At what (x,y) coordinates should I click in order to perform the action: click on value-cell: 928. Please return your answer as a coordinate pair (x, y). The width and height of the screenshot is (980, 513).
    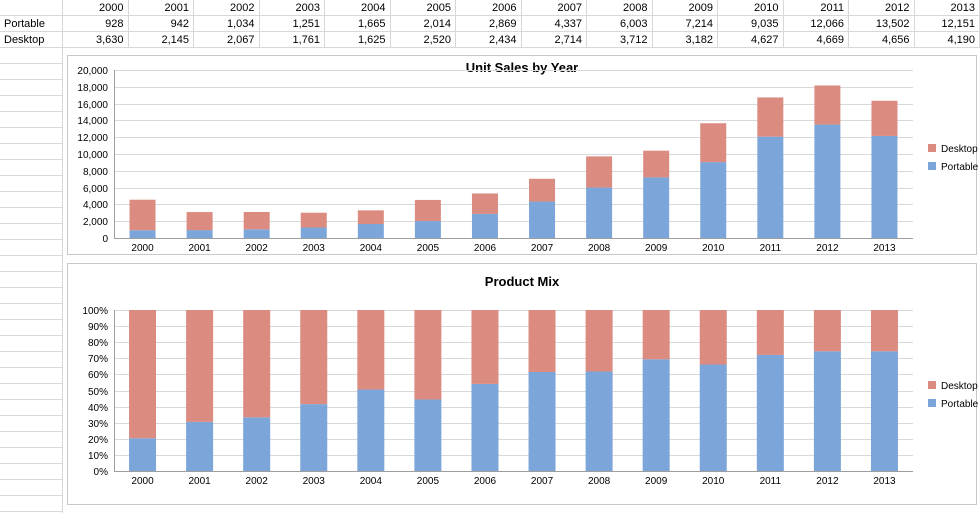
    Looking at the image, I should click on (96, 24).